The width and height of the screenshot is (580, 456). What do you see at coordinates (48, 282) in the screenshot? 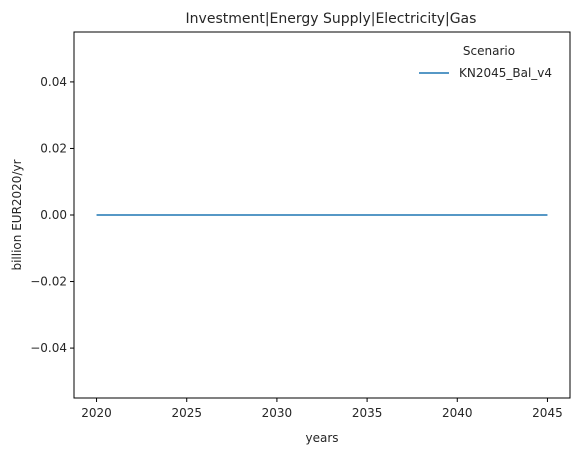
I see `y-tick-label: −0.02` at bounding box center [48, 282].